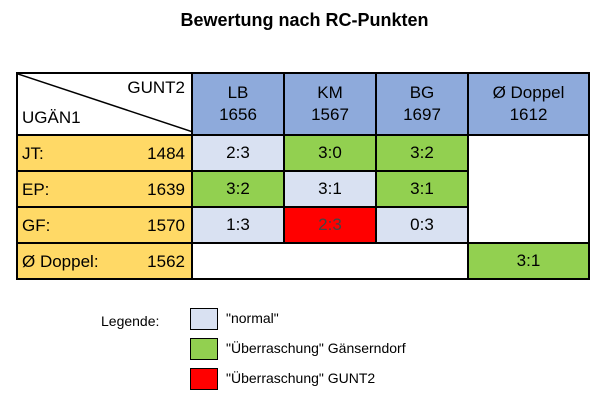 Image resolution: width=609 pixels, height=406 pixels. Describe the element at coordinates (60, 261) in the screenshot. I see `player-name: Ø Doppel:` at that location.